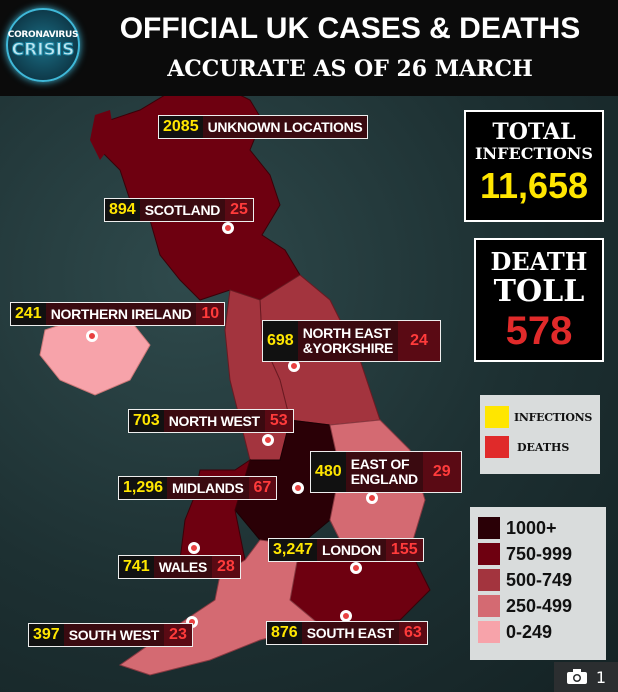 The height and width of the screenshot is (692, 618). I want to click on scale-label: 0-249, so click(529, 631).